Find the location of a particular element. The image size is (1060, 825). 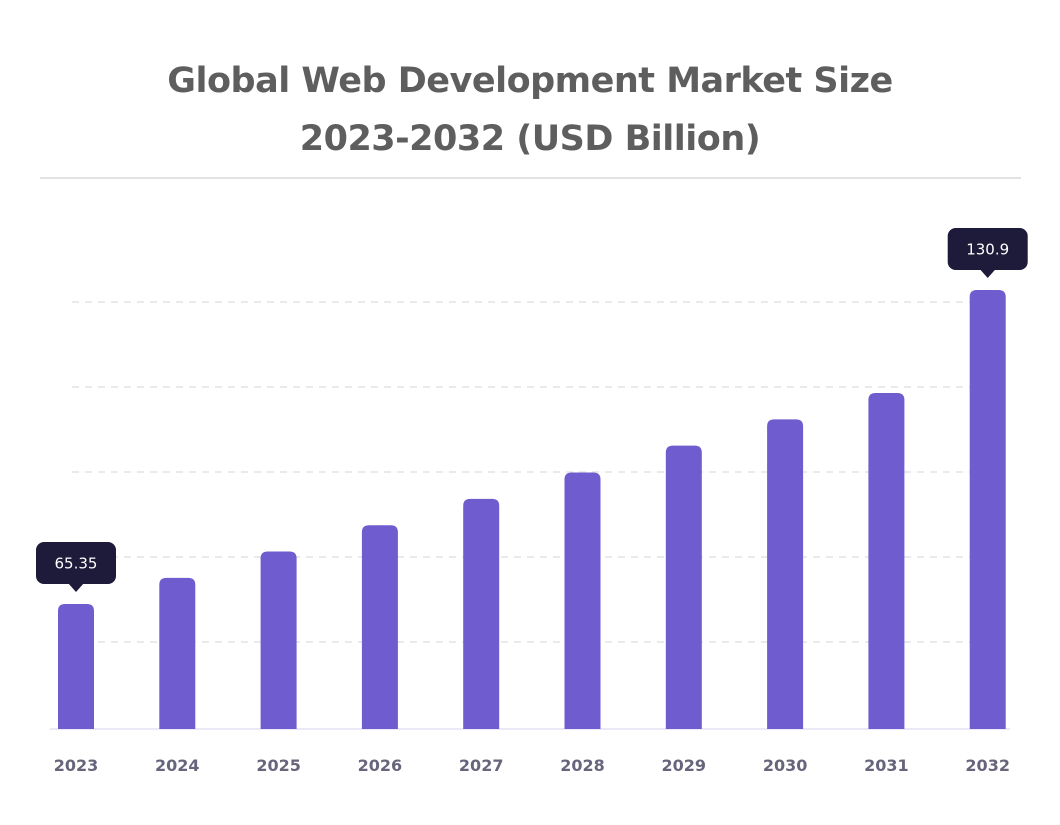

title-divider is located at coordinates (530, 178).